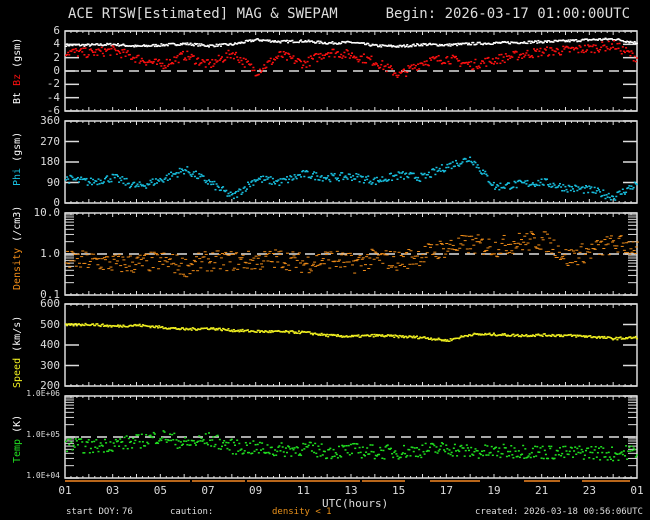 This screenshot has height=520, width=650. I want to click on x-tick: 15, so click(399, 490).